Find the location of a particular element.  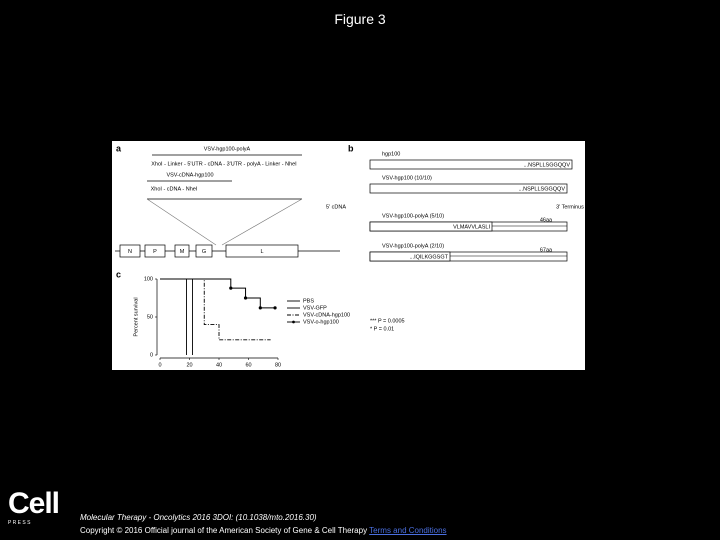

stat: * P = 0.01 is located at coordinates (382, 329).